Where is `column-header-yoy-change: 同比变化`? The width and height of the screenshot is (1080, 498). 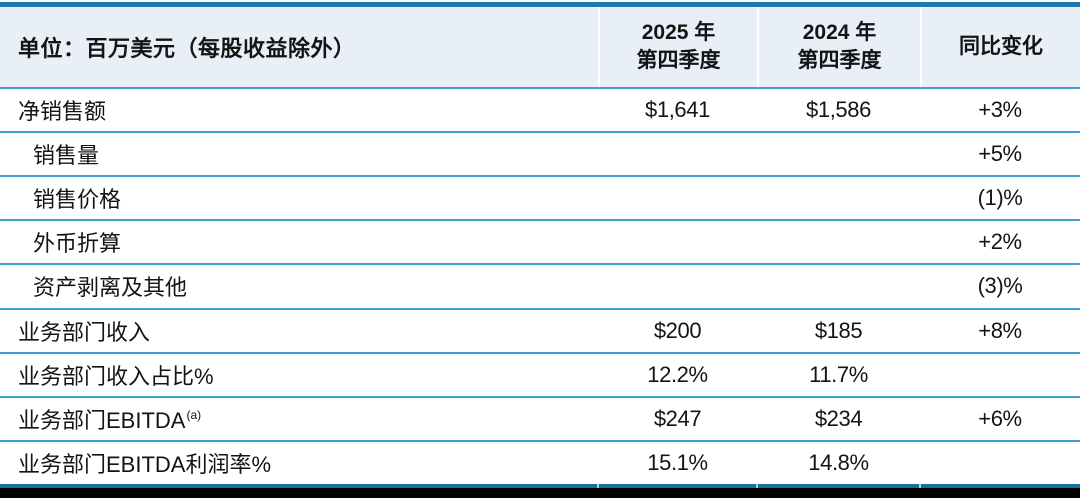 column-header-yoy-change: 同比变化 is located at coordinates (1000, 47).